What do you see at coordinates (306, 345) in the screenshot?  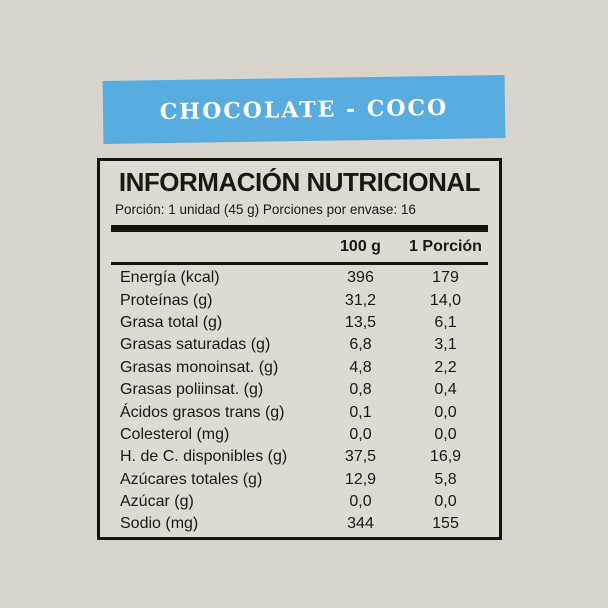 I see `nutrient-row: Grasas saturadas (g) 6,8 3,1` at bounding box center [306, 345].